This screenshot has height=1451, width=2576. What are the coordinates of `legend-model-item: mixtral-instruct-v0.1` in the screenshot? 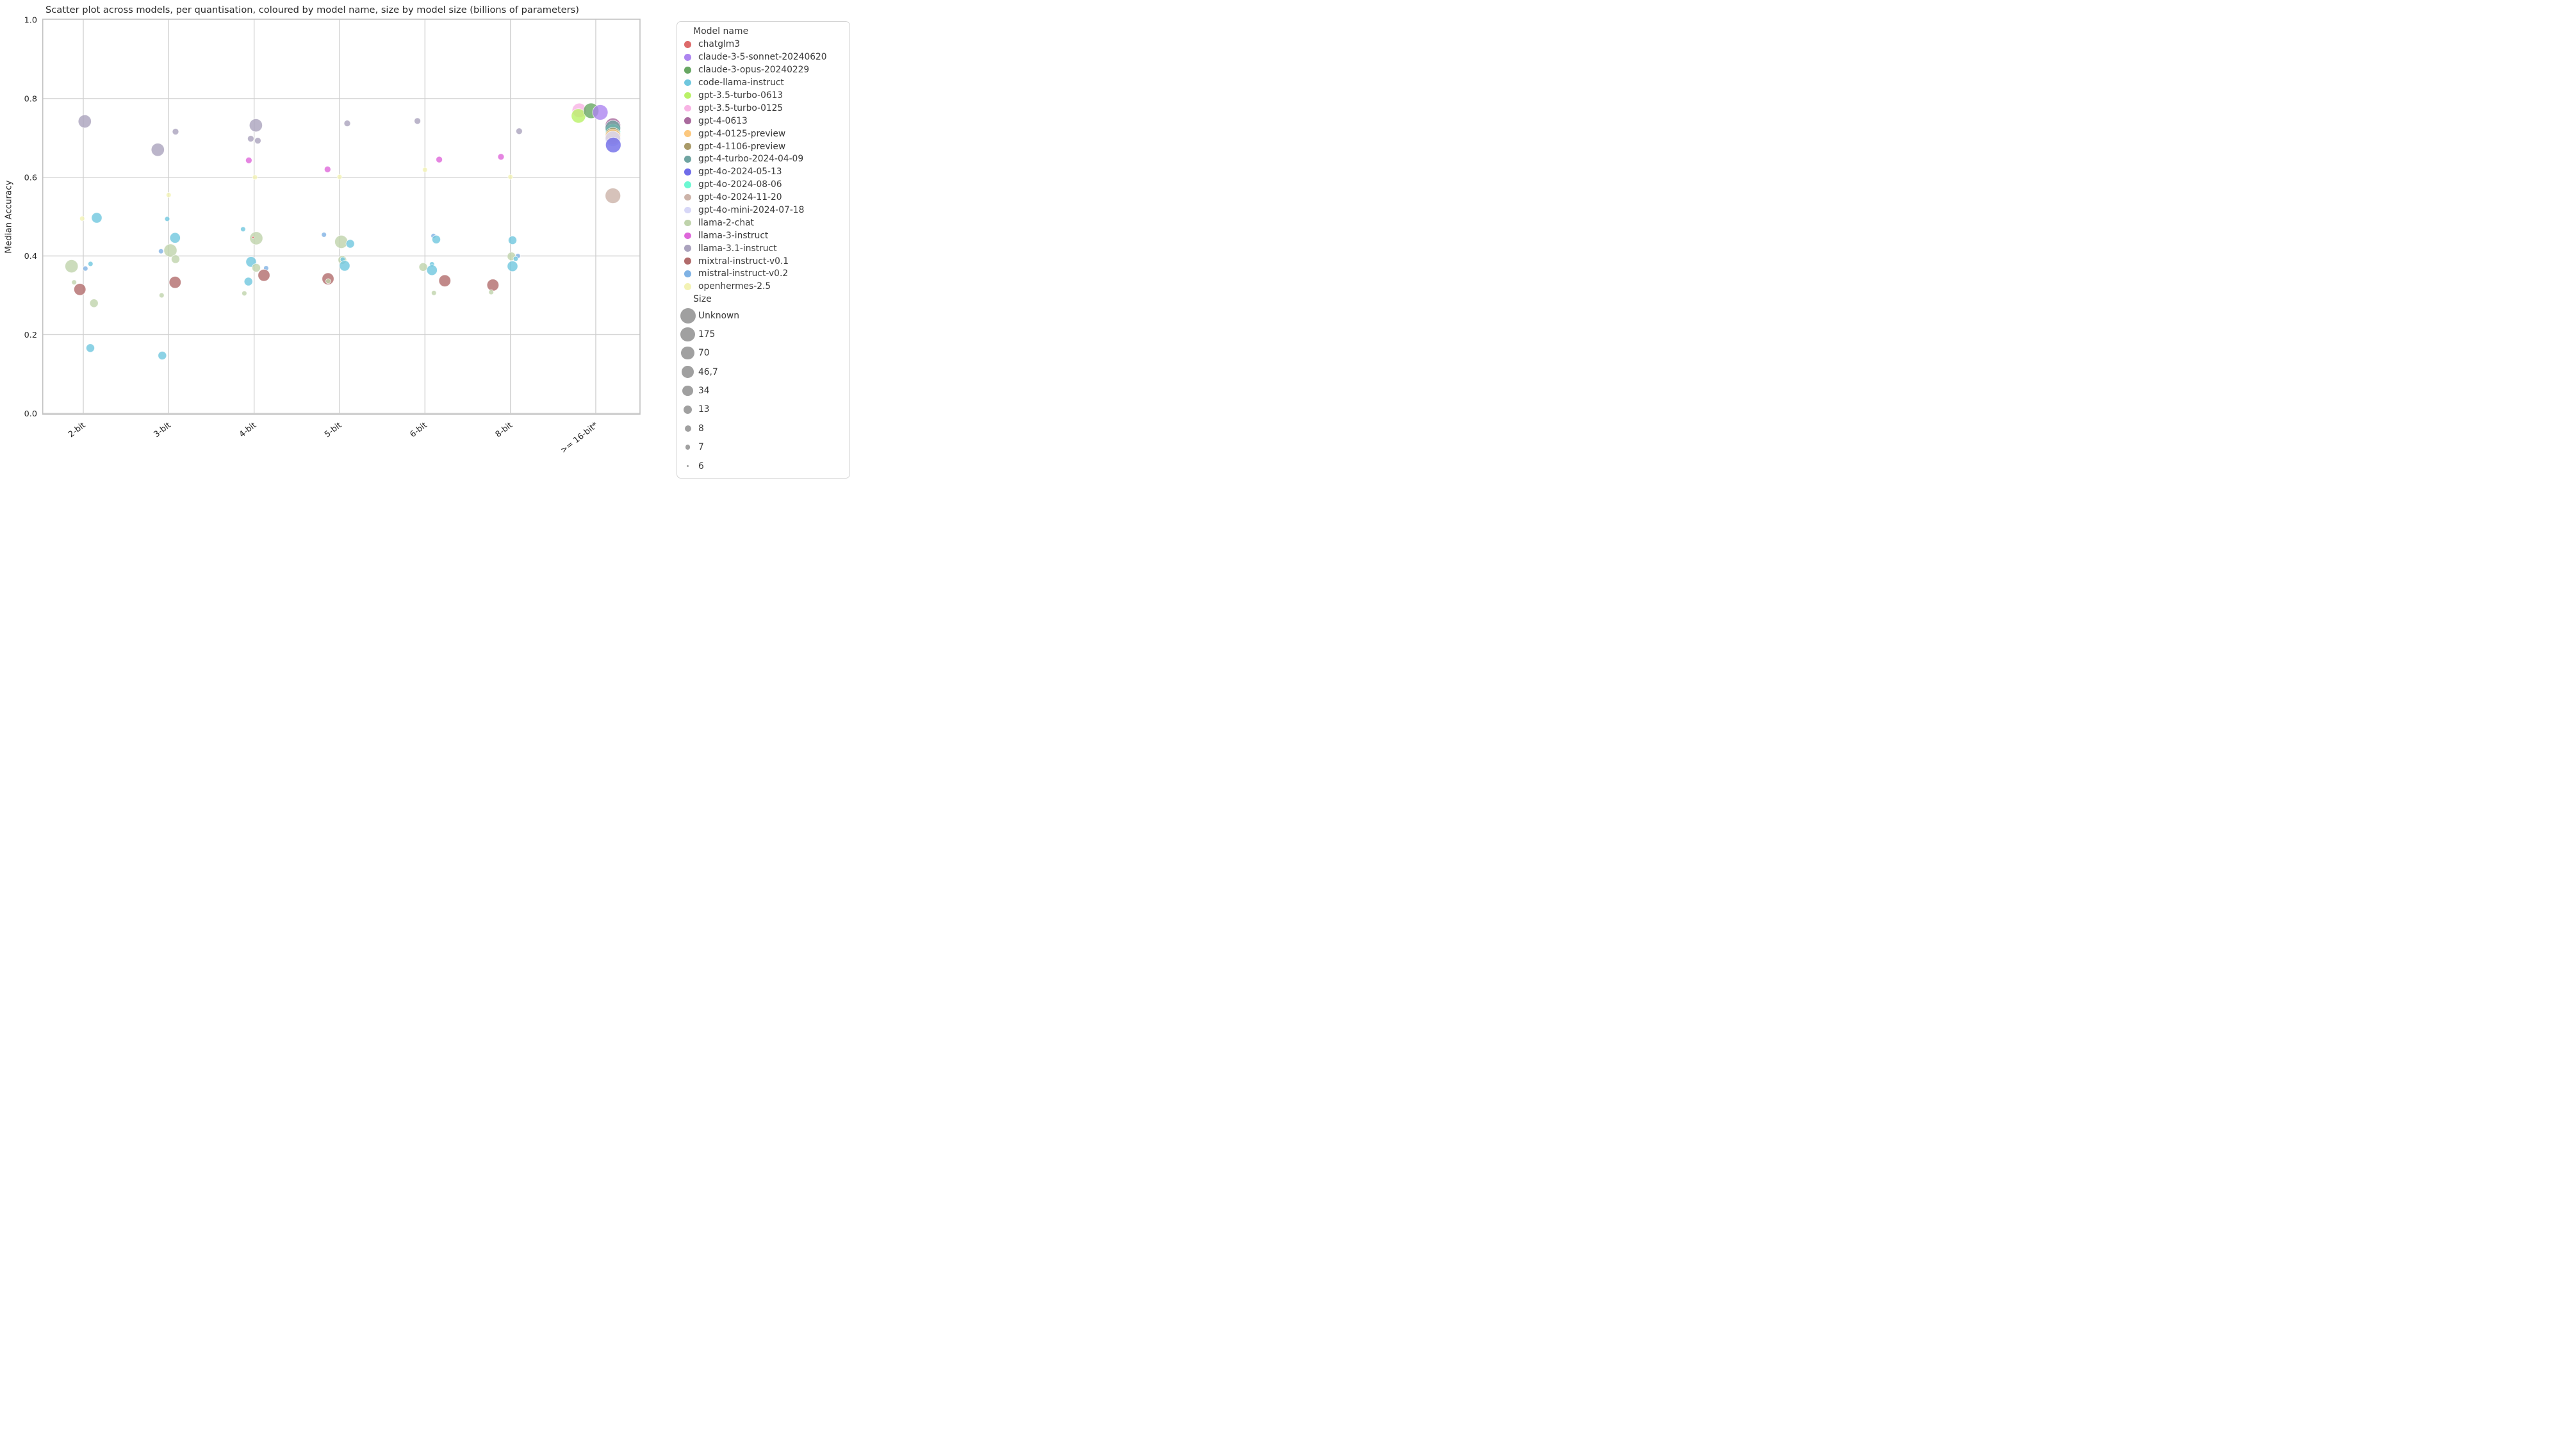 It's located at (763, 262).